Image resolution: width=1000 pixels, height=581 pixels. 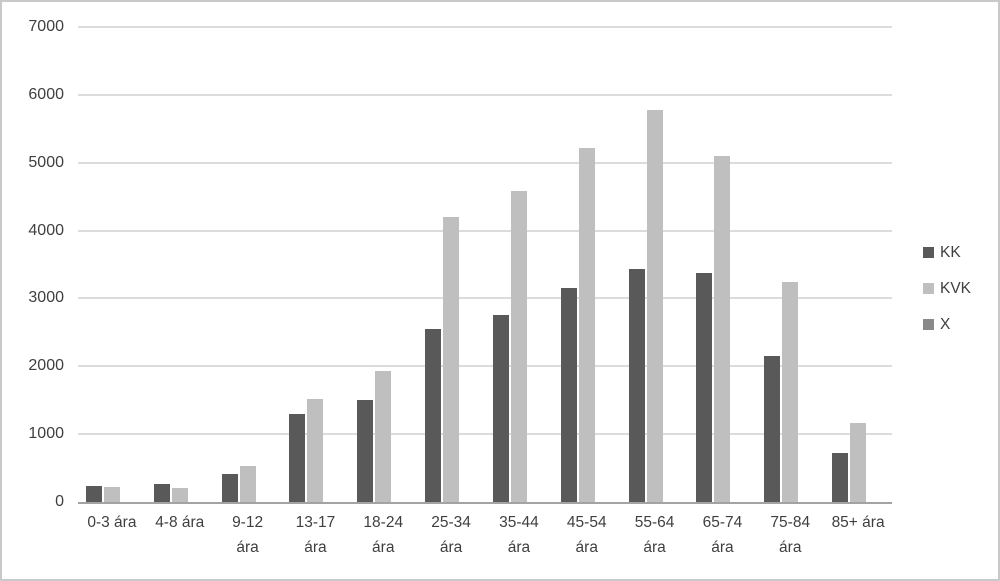 What do you see at coordinates (654, 306) in the screenshot?
I see `kvk-bar-55-64-ára` at bounding box center [654, 306].